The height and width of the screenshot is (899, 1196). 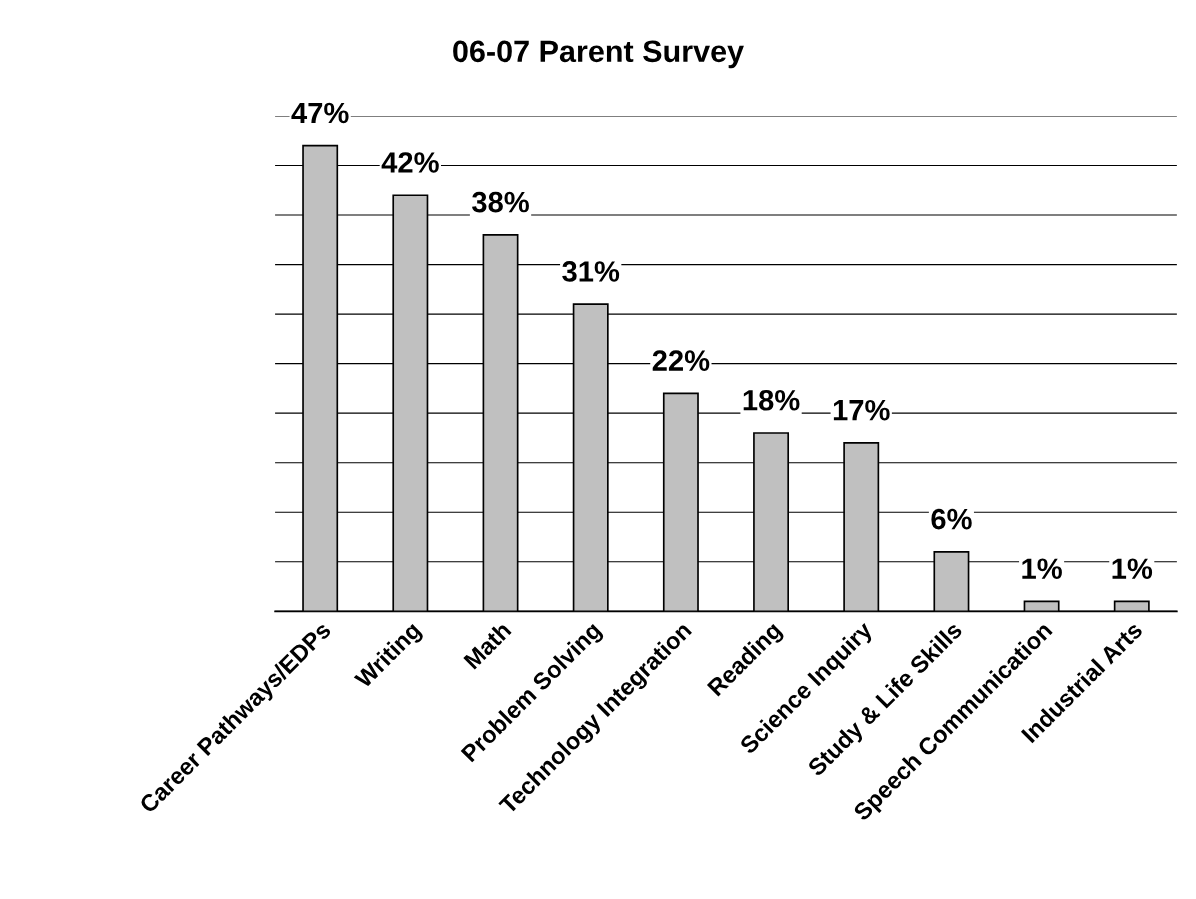 What do you see at coordinates (500, 202) in the screenshot?
I see `data-label: 38%` at bounding box center [500, 202].